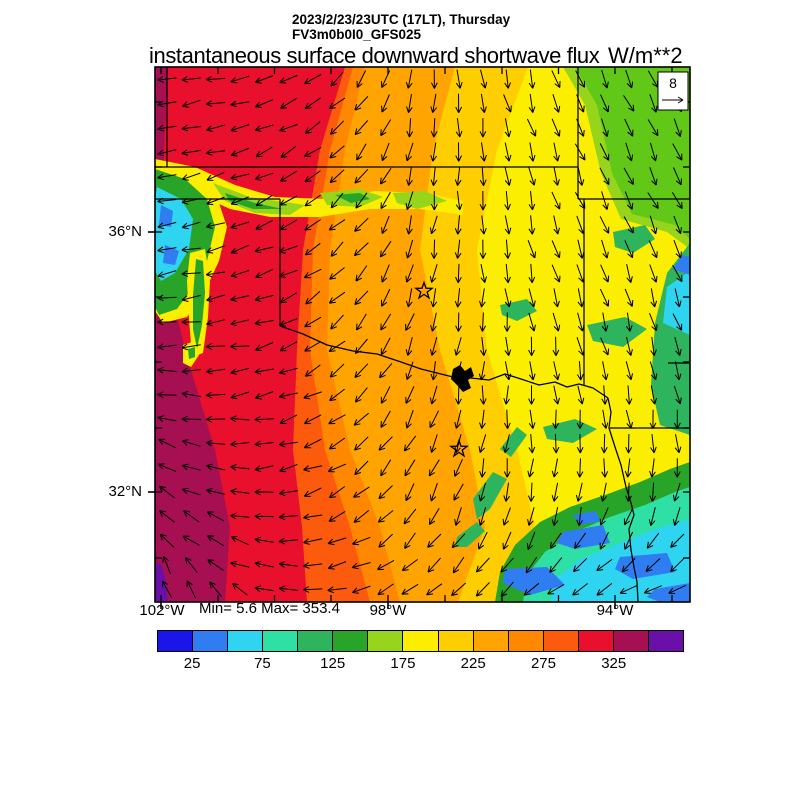 The width and height of the screenshot is (800, 800). What do you see at coordinates (333, 663) in the screenshot?
I see `colorbar-tick-label: 125` at bounding box center [333, 663].